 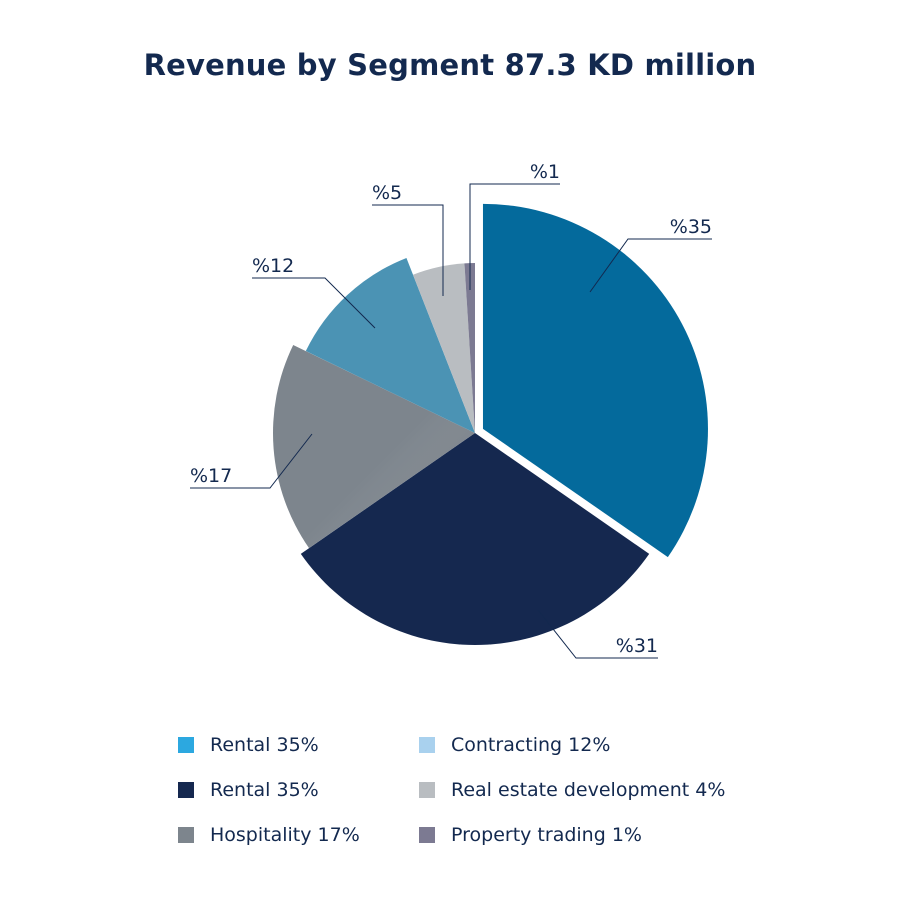 What do you see at coordinates (273, 266) in the screenshot?
I see `data-label-contracting: %12` at bounding box center [273, 266].